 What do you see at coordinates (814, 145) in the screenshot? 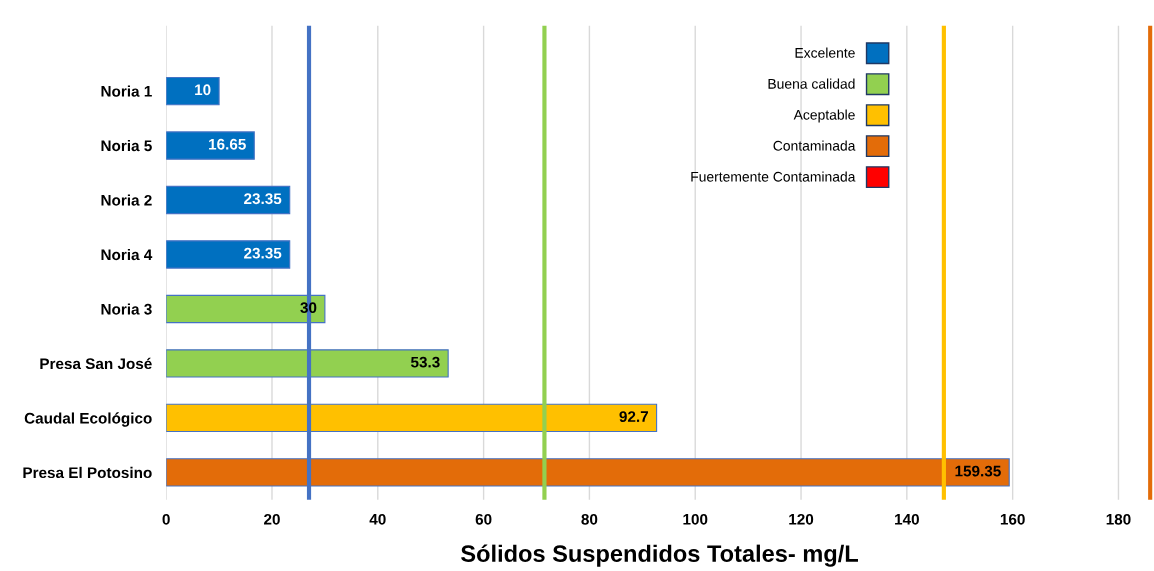
I see `legend-label: Contaminada` at bounding box center [814, 145].